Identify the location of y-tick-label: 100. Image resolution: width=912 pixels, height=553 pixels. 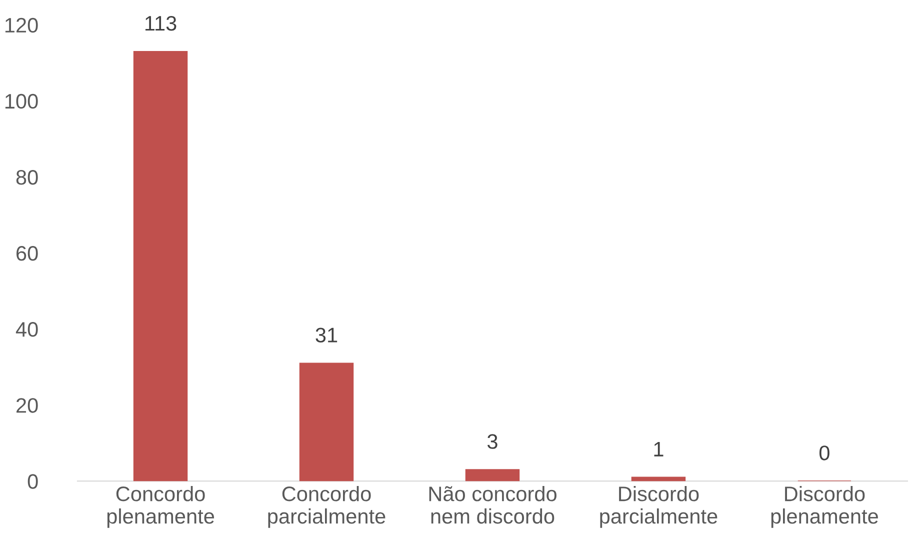
(21, 101).